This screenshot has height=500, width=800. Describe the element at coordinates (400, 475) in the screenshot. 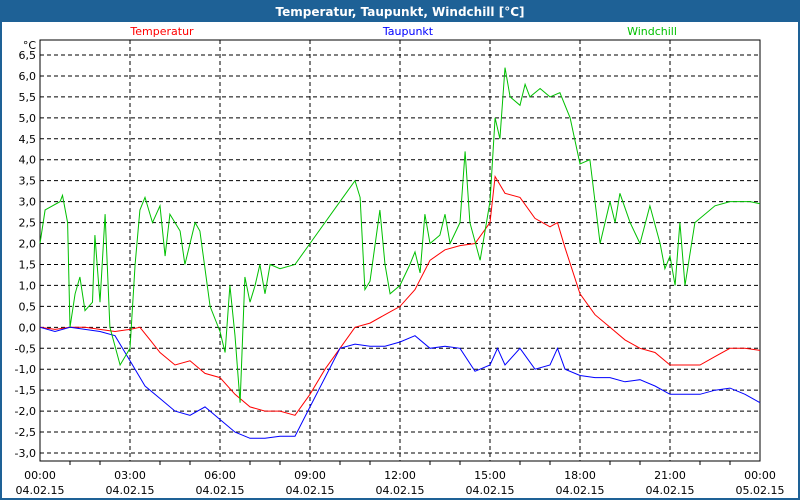

I see `x-tick-time: 12:00` at that location.